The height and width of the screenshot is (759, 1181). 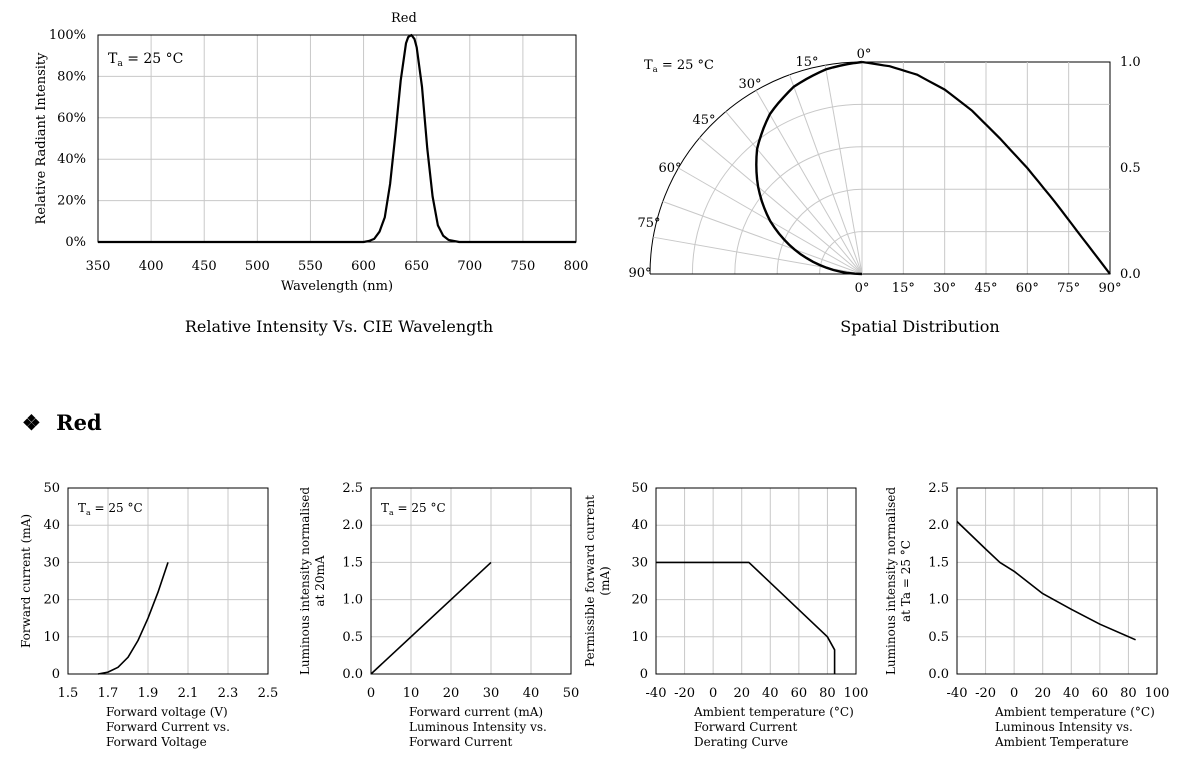 I want to click on y-axis-label: Relative Radiant Intensity, so click(x=41, y=138).